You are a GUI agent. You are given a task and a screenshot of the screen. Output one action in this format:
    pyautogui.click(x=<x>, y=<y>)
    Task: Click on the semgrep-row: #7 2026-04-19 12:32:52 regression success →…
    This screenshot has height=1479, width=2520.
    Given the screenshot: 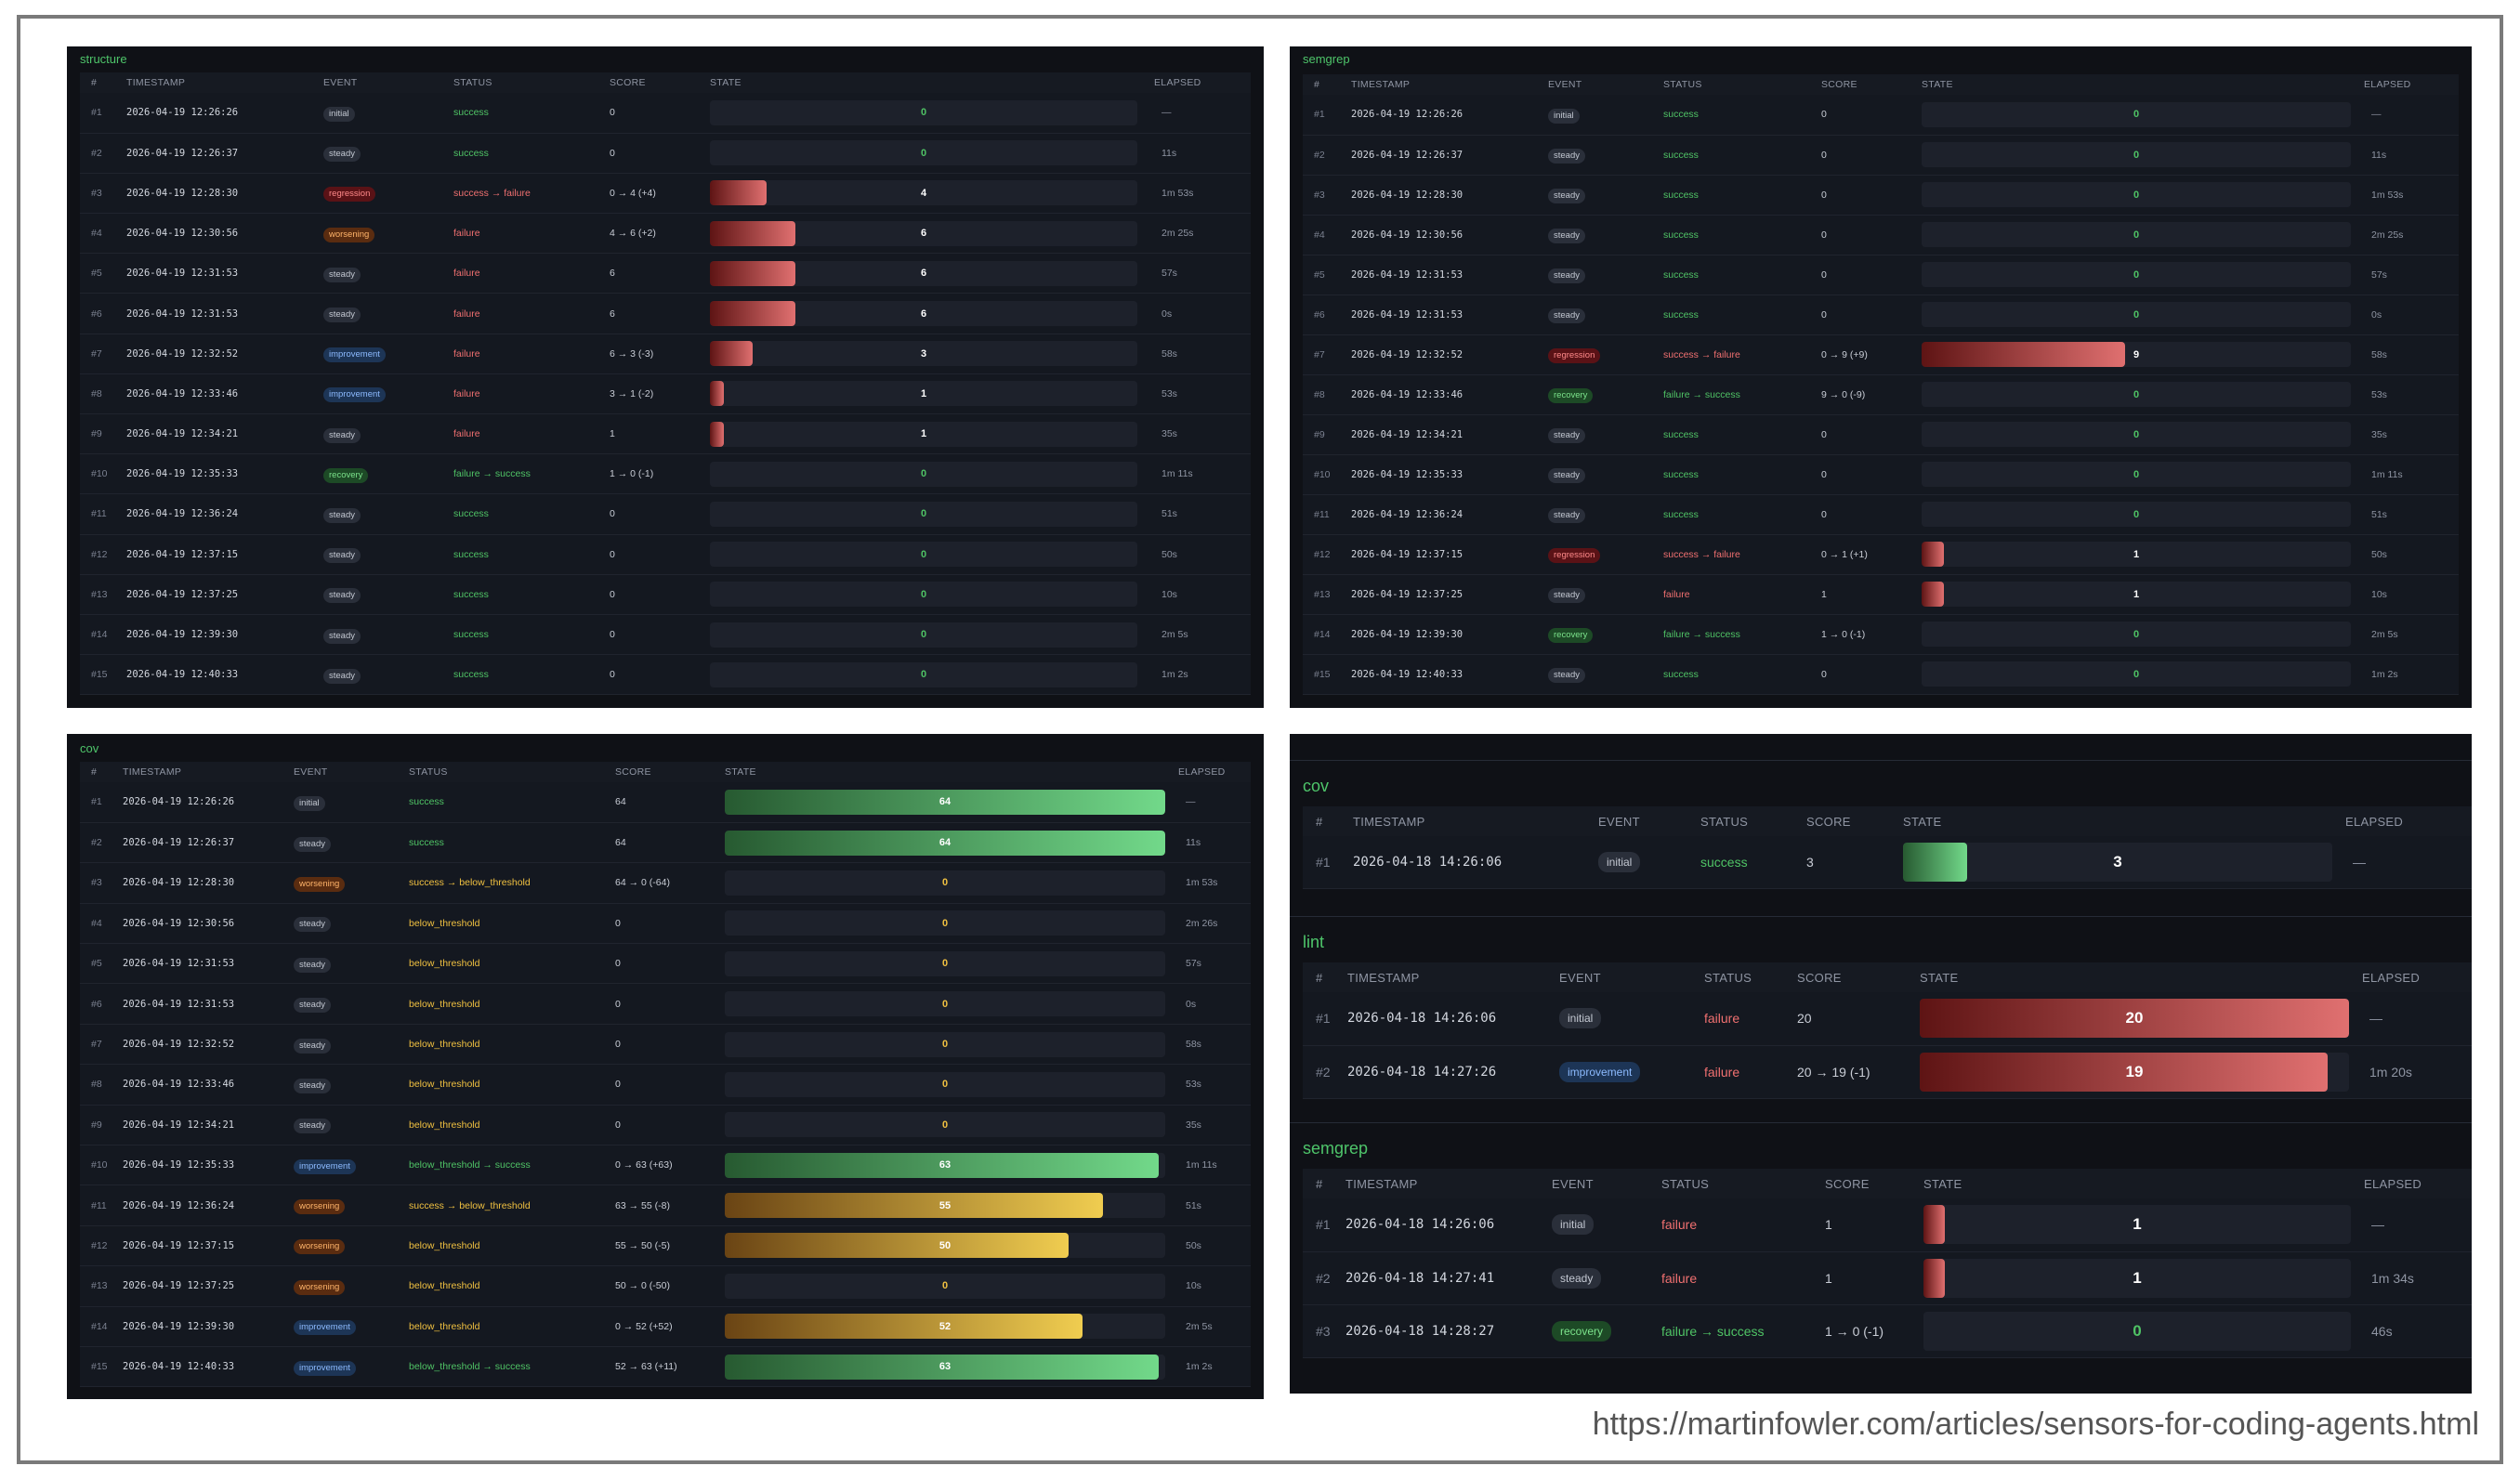 What is the action you would take?
    pyautogui.click(x=1881, y=355)
    